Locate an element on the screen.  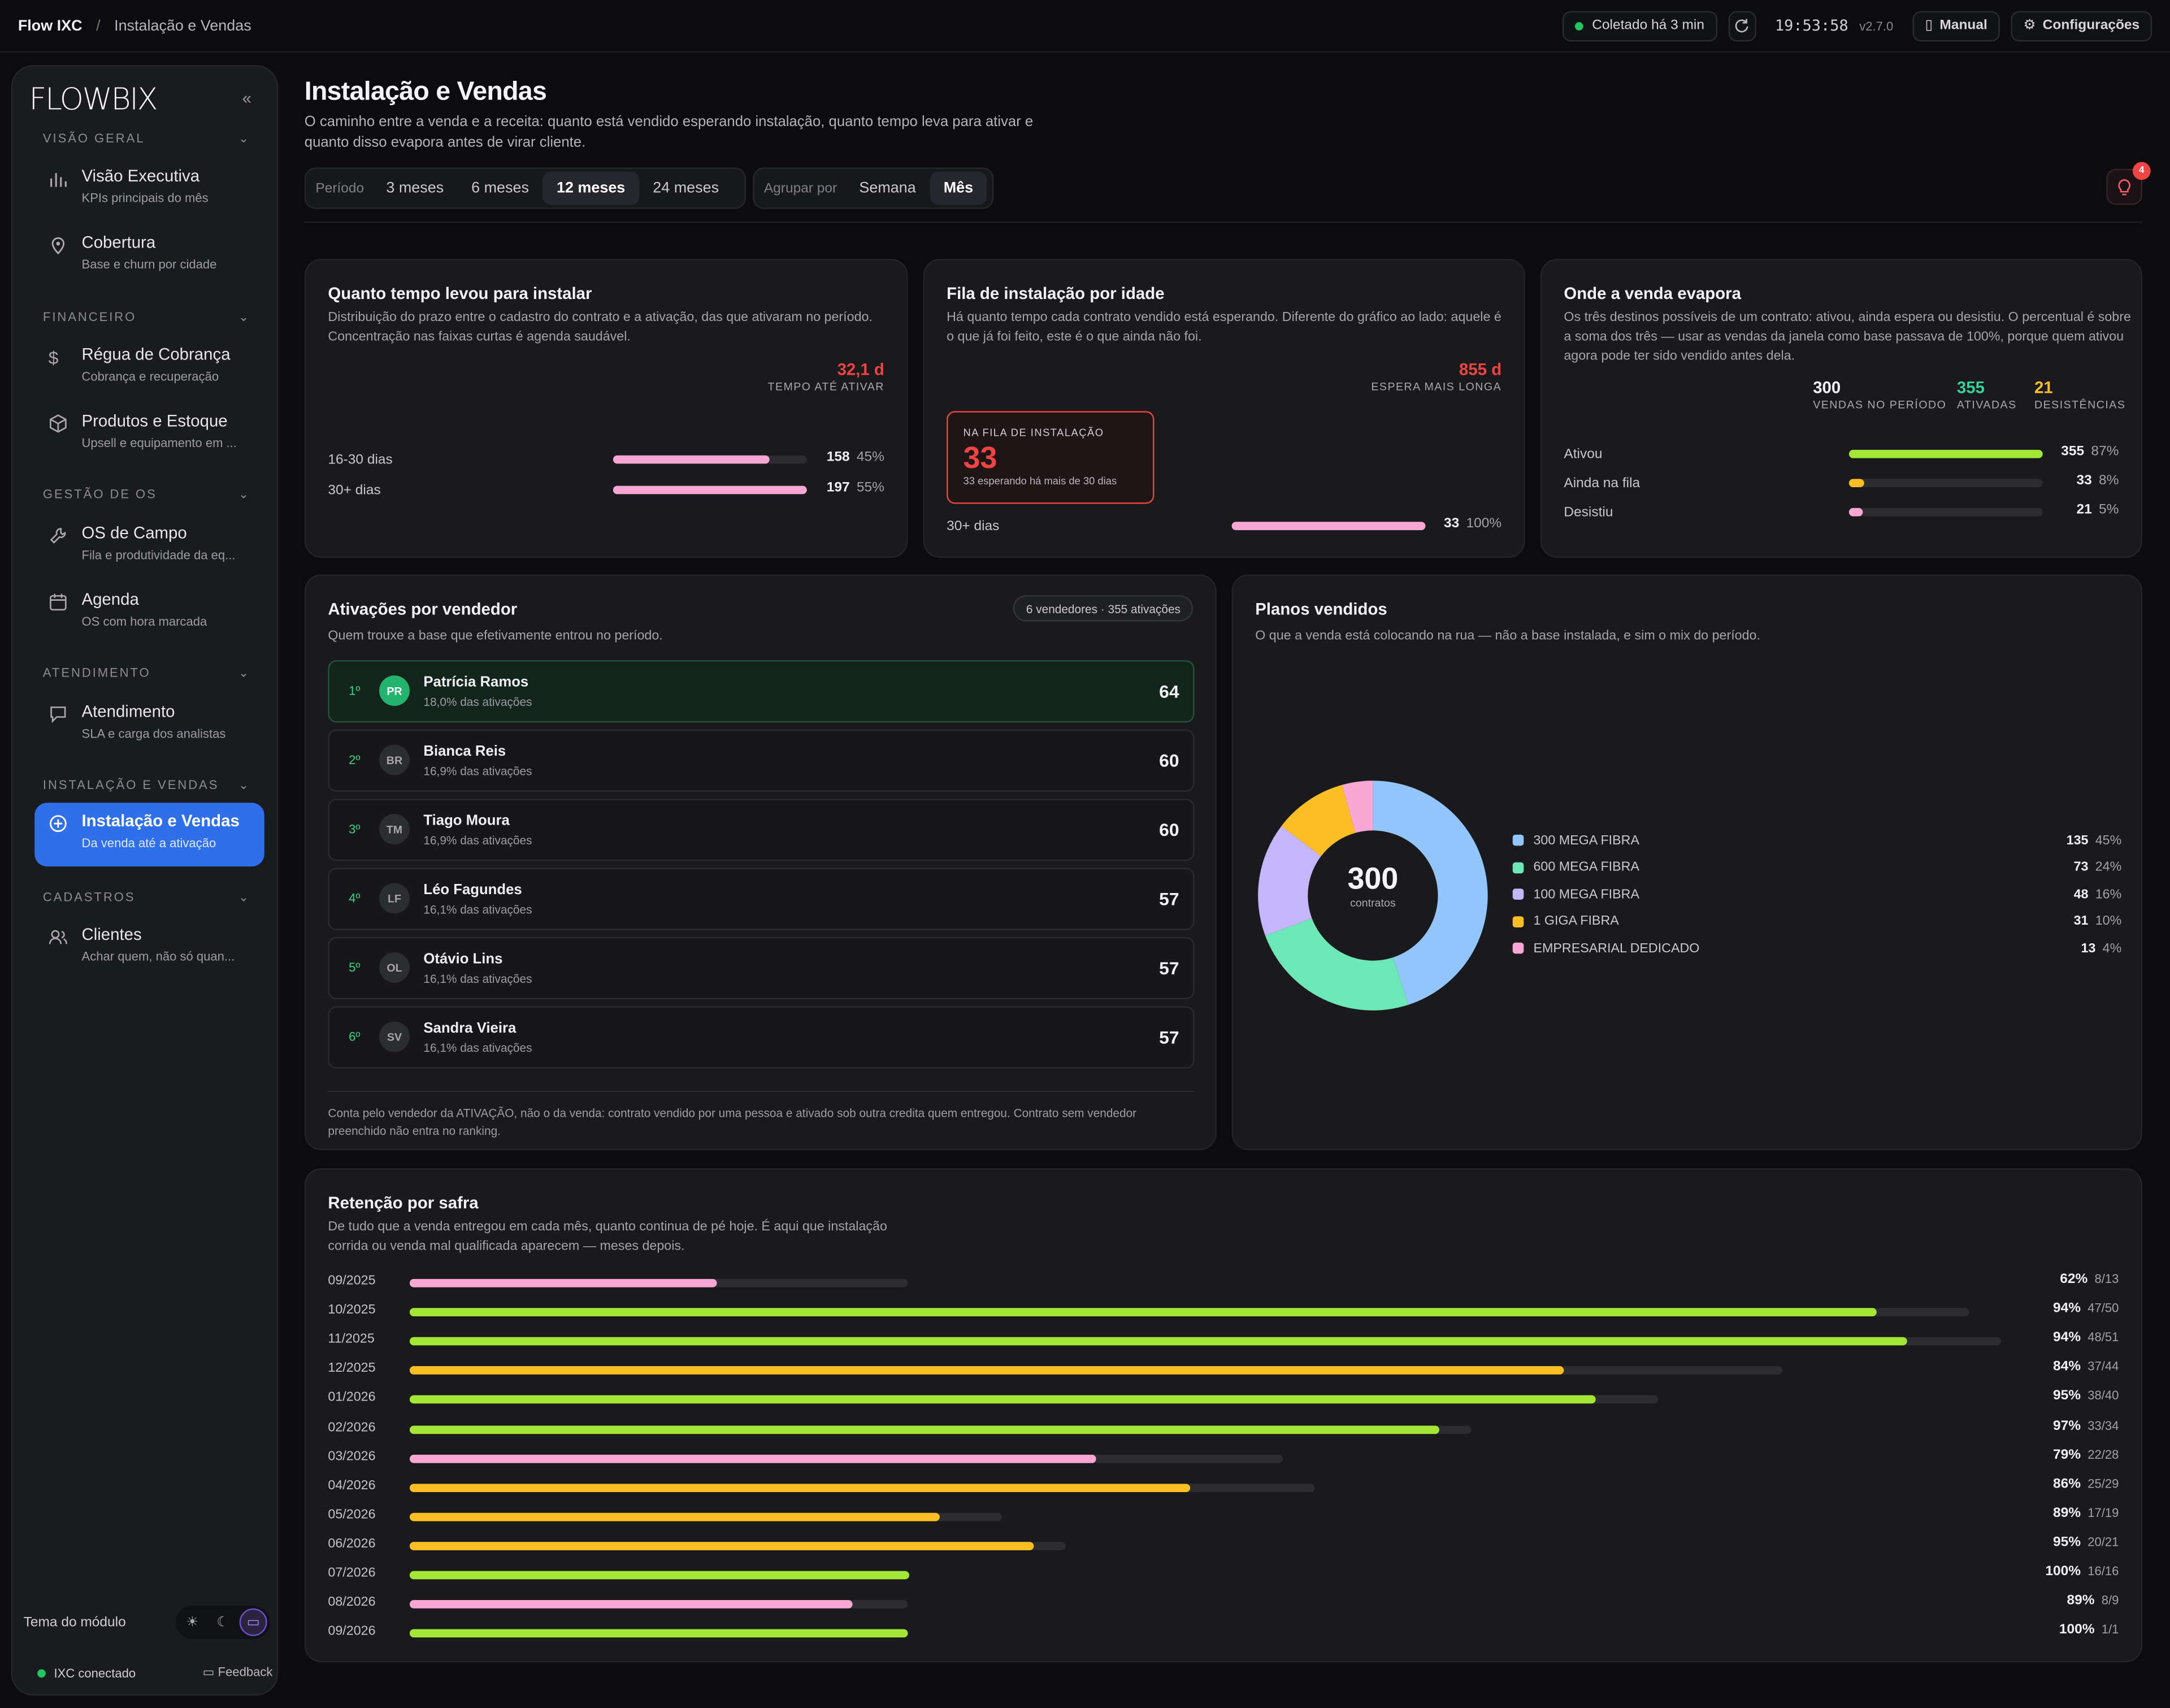
moon-icon: ☾ is located at coordinates (222, 1622).